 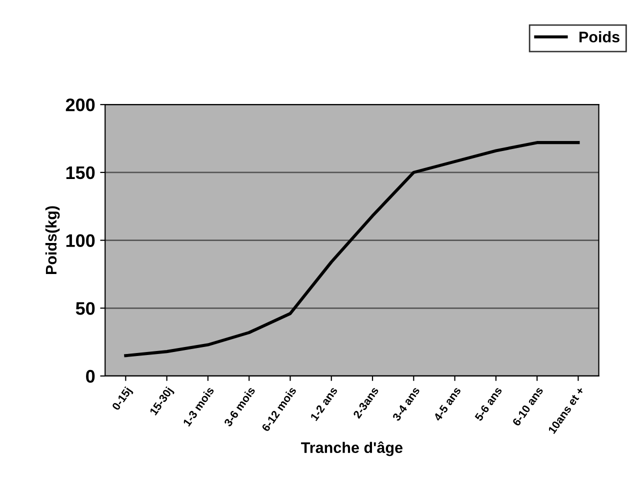 What do you see at coordinates (406, 404) in the screenshot?
I see `x-tick-label: 3-4 ans` at bounding box center [406, 404].